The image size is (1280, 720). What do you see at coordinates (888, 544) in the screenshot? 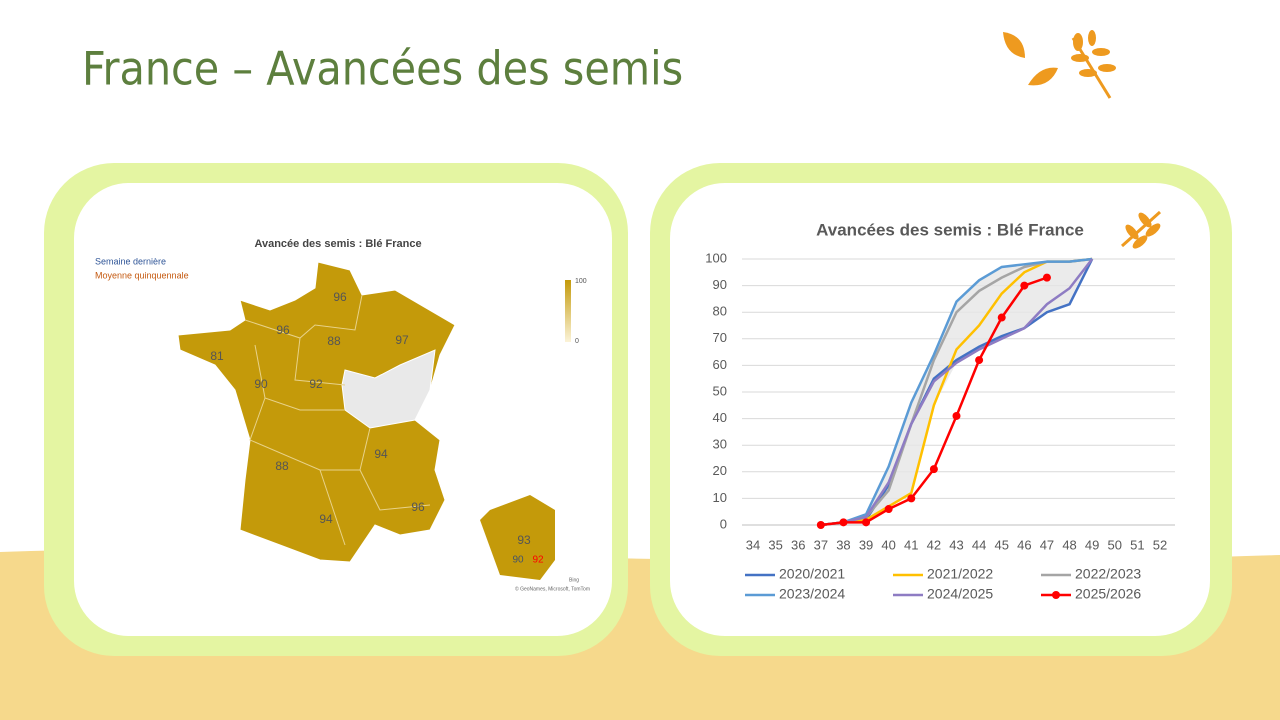
I see `x-tick-label: 40` at bounding box center [888, 544].